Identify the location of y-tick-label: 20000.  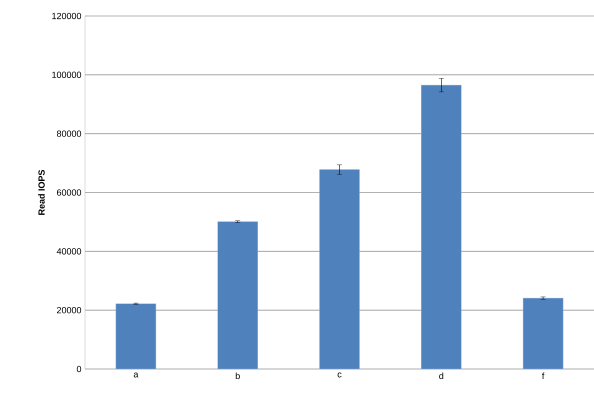
(69, 310).